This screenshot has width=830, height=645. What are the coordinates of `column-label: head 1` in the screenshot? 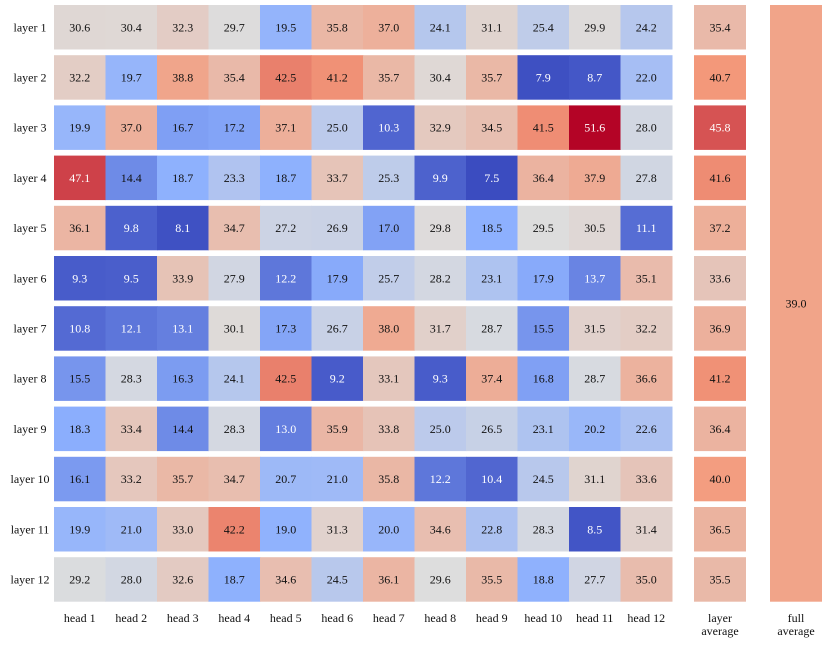 It's located at (80, 618).